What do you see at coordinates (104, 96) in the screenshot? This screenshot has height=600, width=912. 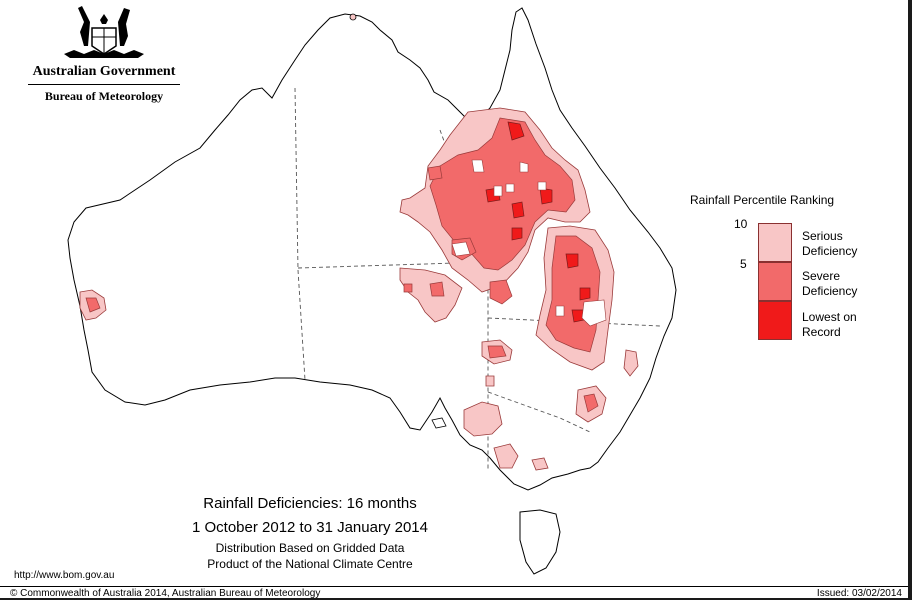 I see `bureau-name: Bureau of Meteorology` at bounding box center [104, 96].